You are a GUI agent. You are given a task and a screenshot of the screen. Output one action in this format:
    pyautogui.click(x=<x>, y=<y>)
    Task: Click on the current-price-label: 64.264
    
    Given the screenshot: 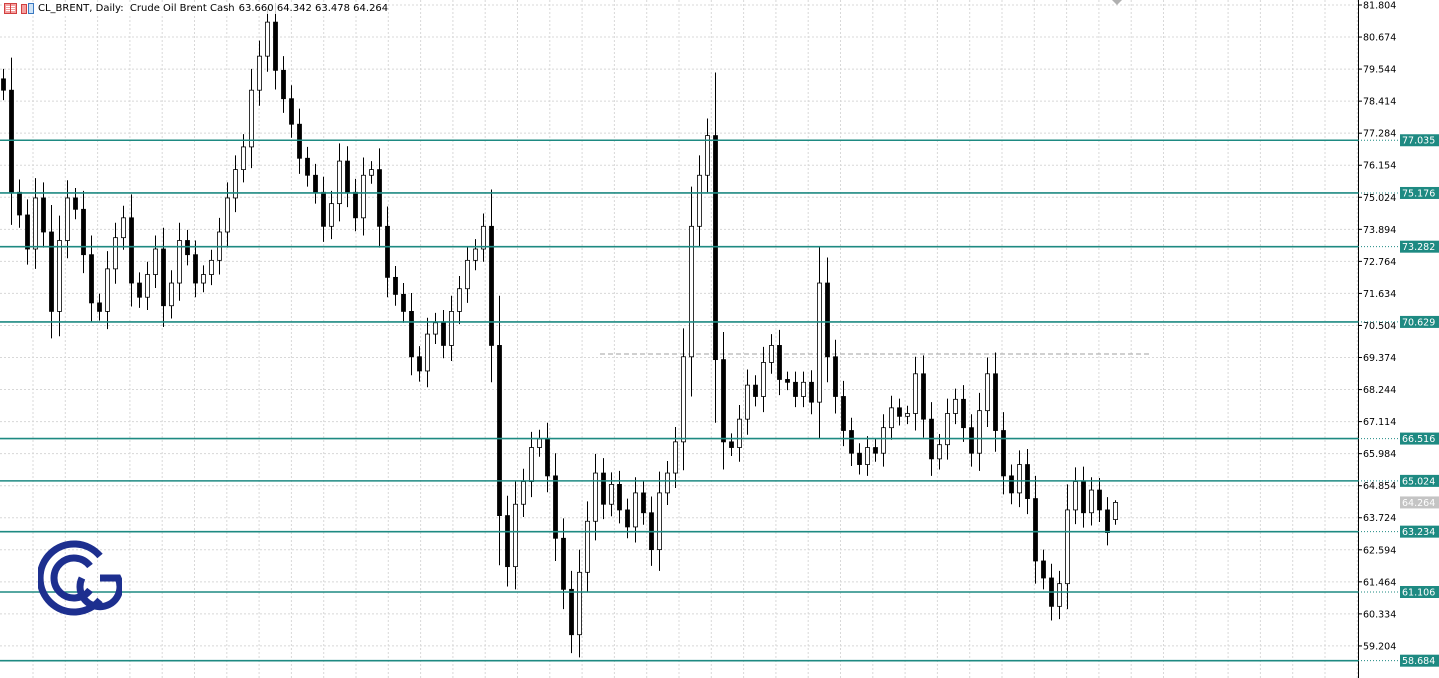 What is the action you would take?
    pyautogui.click(x=1418, y=503)
    